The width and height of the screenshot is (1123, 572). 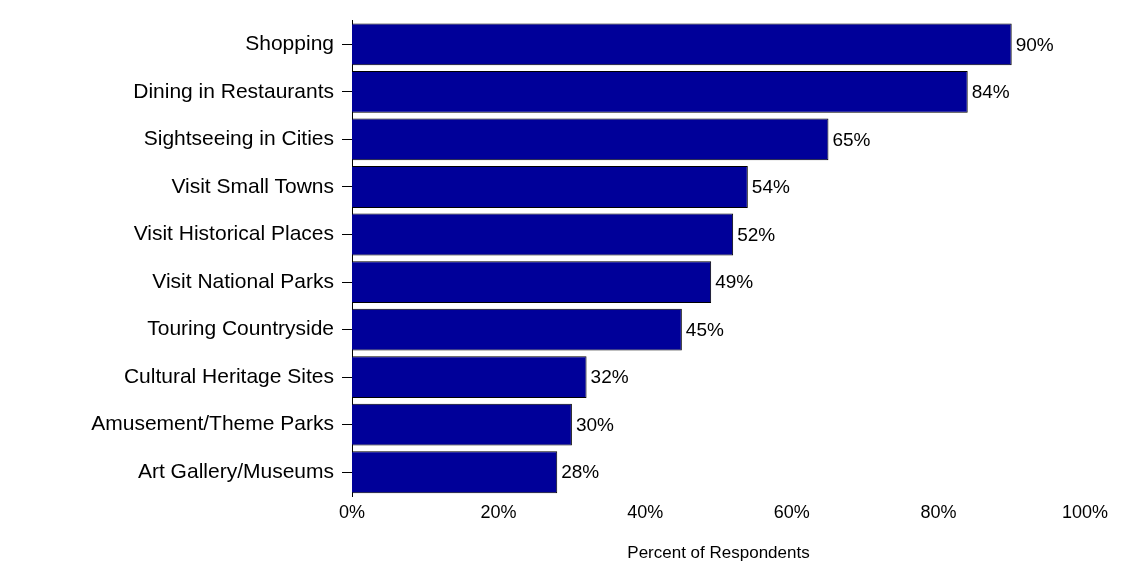 I want to click on x-tick-label: 40%, so click(x=645, y=511).